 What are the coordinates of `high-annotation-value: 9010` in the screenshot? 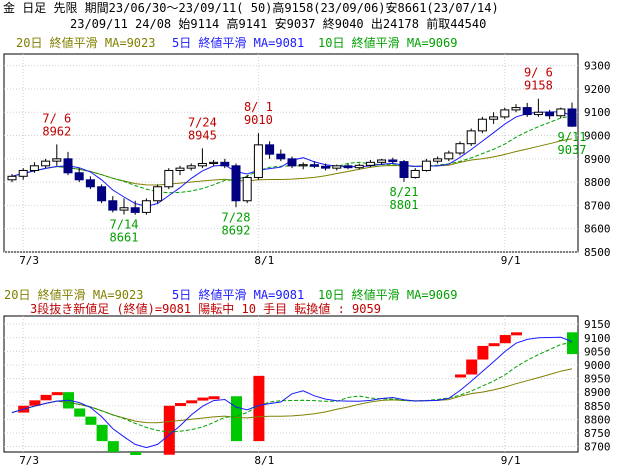 It's located at (258, 120).